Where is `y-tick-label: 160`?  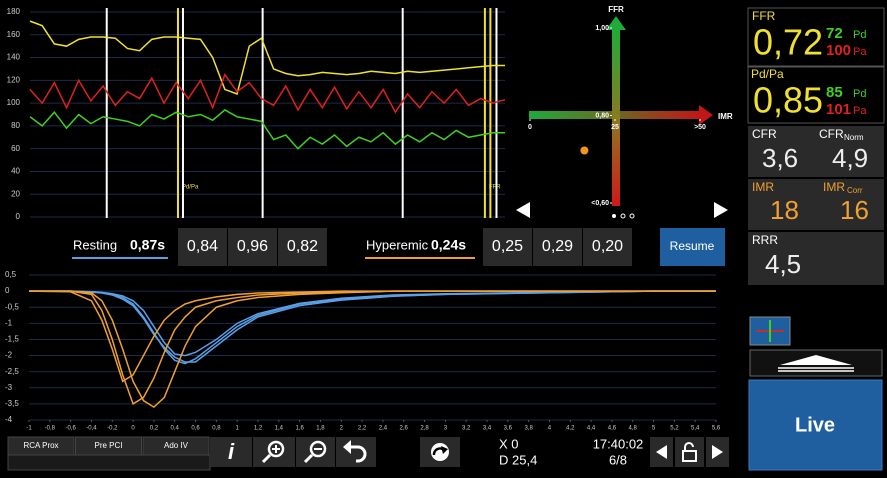 y-tick-label: 160 is located at coordinates (14, 34).